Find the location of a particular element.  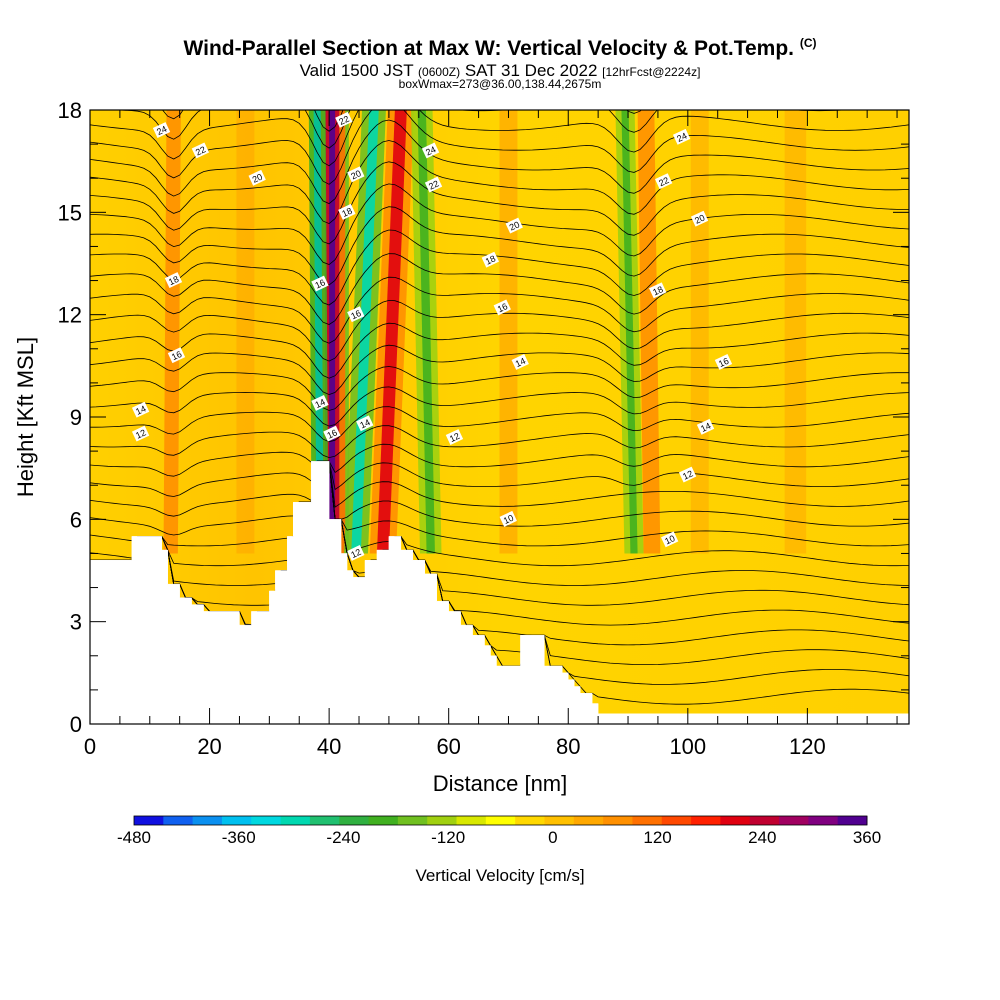

y-tick-label: 12 is located at coordinates (70, 315).